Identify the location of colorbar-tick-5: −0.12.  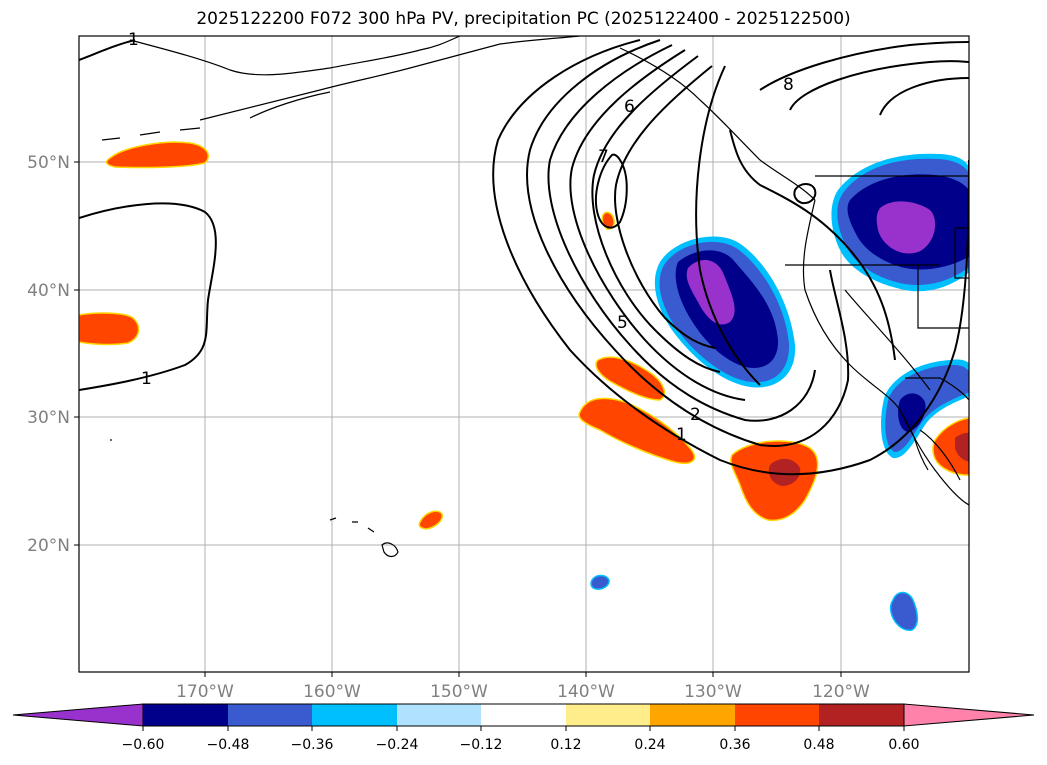
(481, 745).